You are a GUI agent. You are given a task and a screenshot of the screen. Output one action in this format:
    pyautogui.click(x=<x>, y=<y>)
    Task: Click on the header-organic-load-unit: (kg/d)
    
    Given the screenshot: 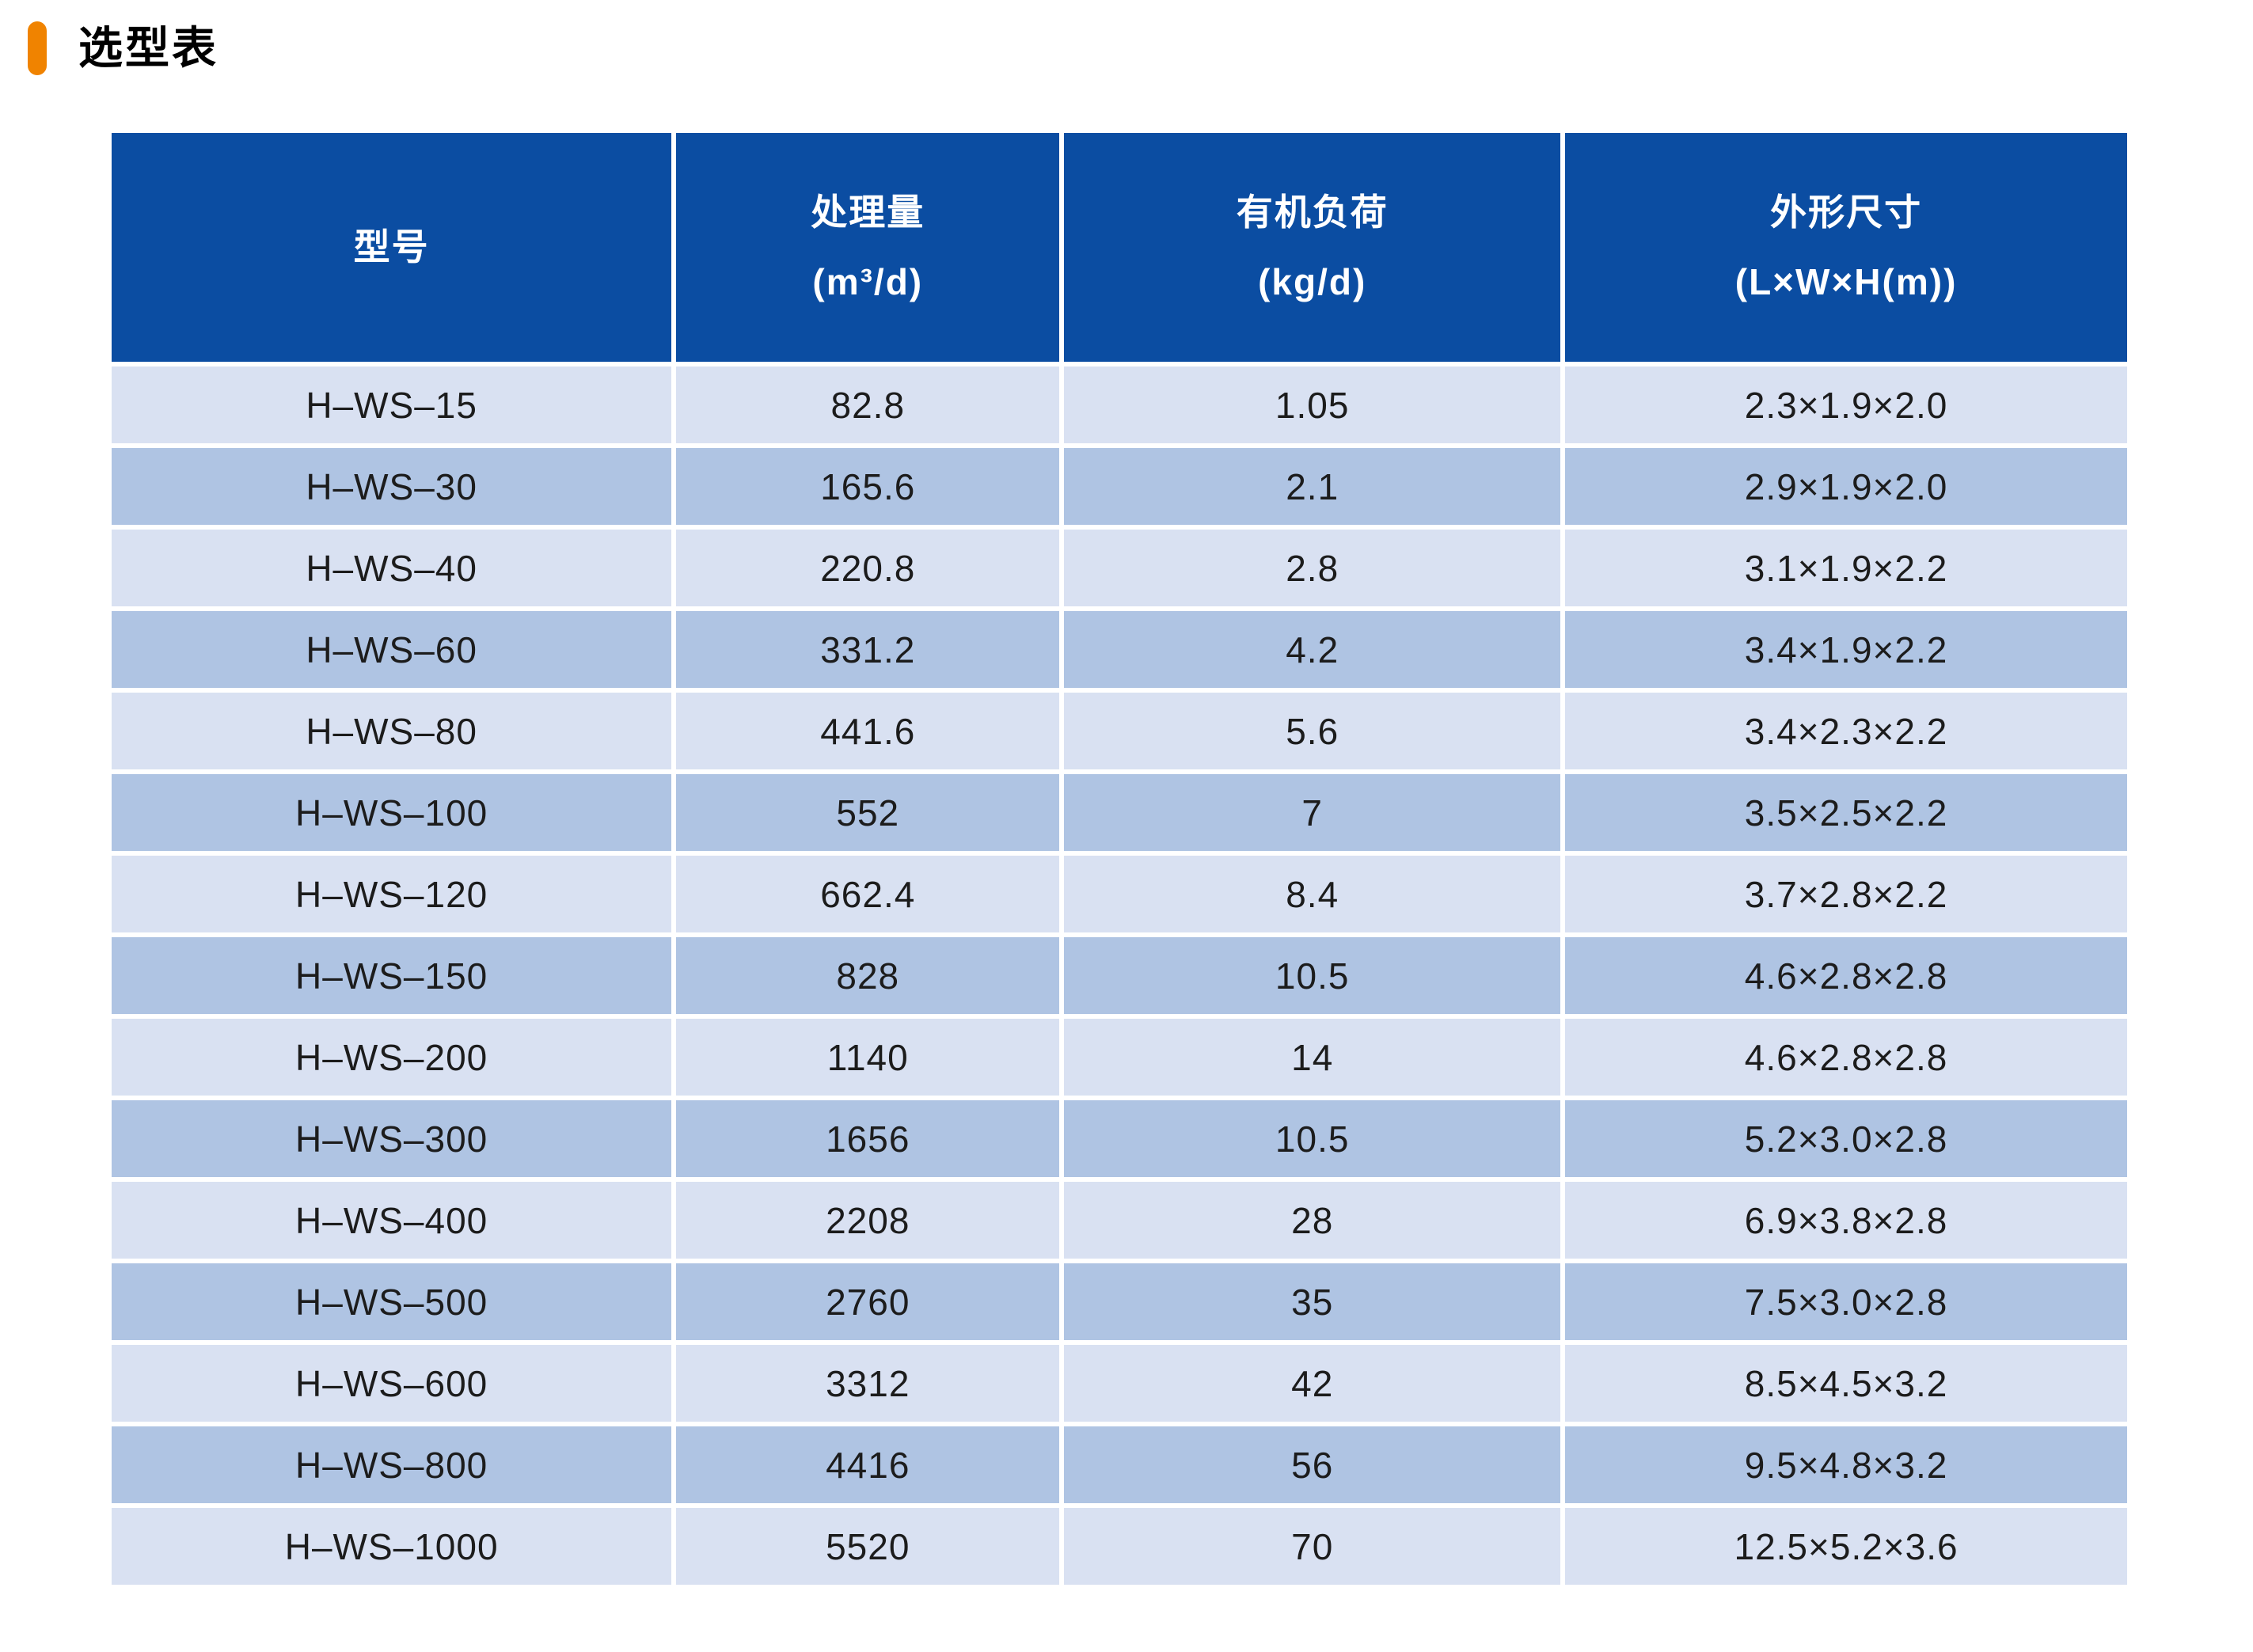 What is the action you would take?
    pyautogui.click(x=1312, y=281)
    